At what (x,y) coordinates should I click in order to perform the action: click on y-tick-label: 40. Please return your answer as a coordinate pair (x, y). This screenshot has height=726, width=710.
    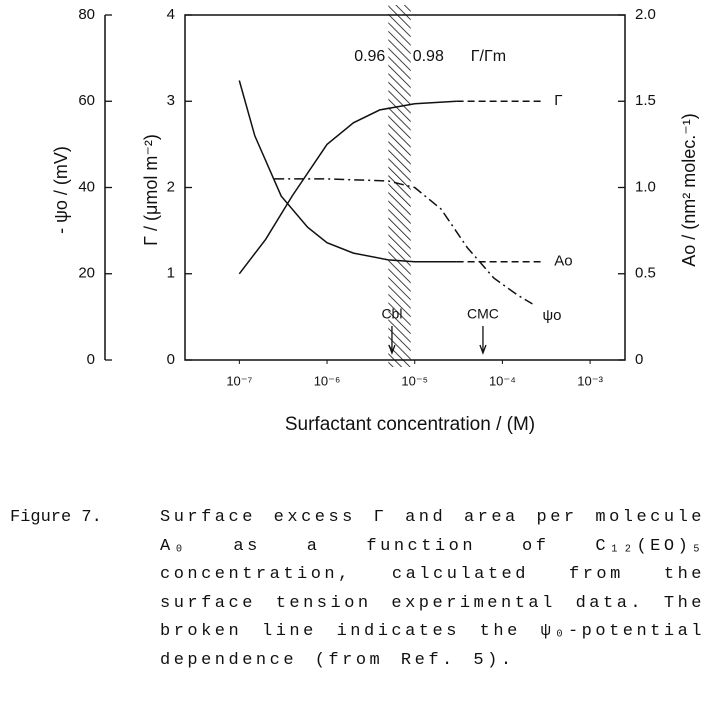
    Looking at the image, I should click on (86, 186).